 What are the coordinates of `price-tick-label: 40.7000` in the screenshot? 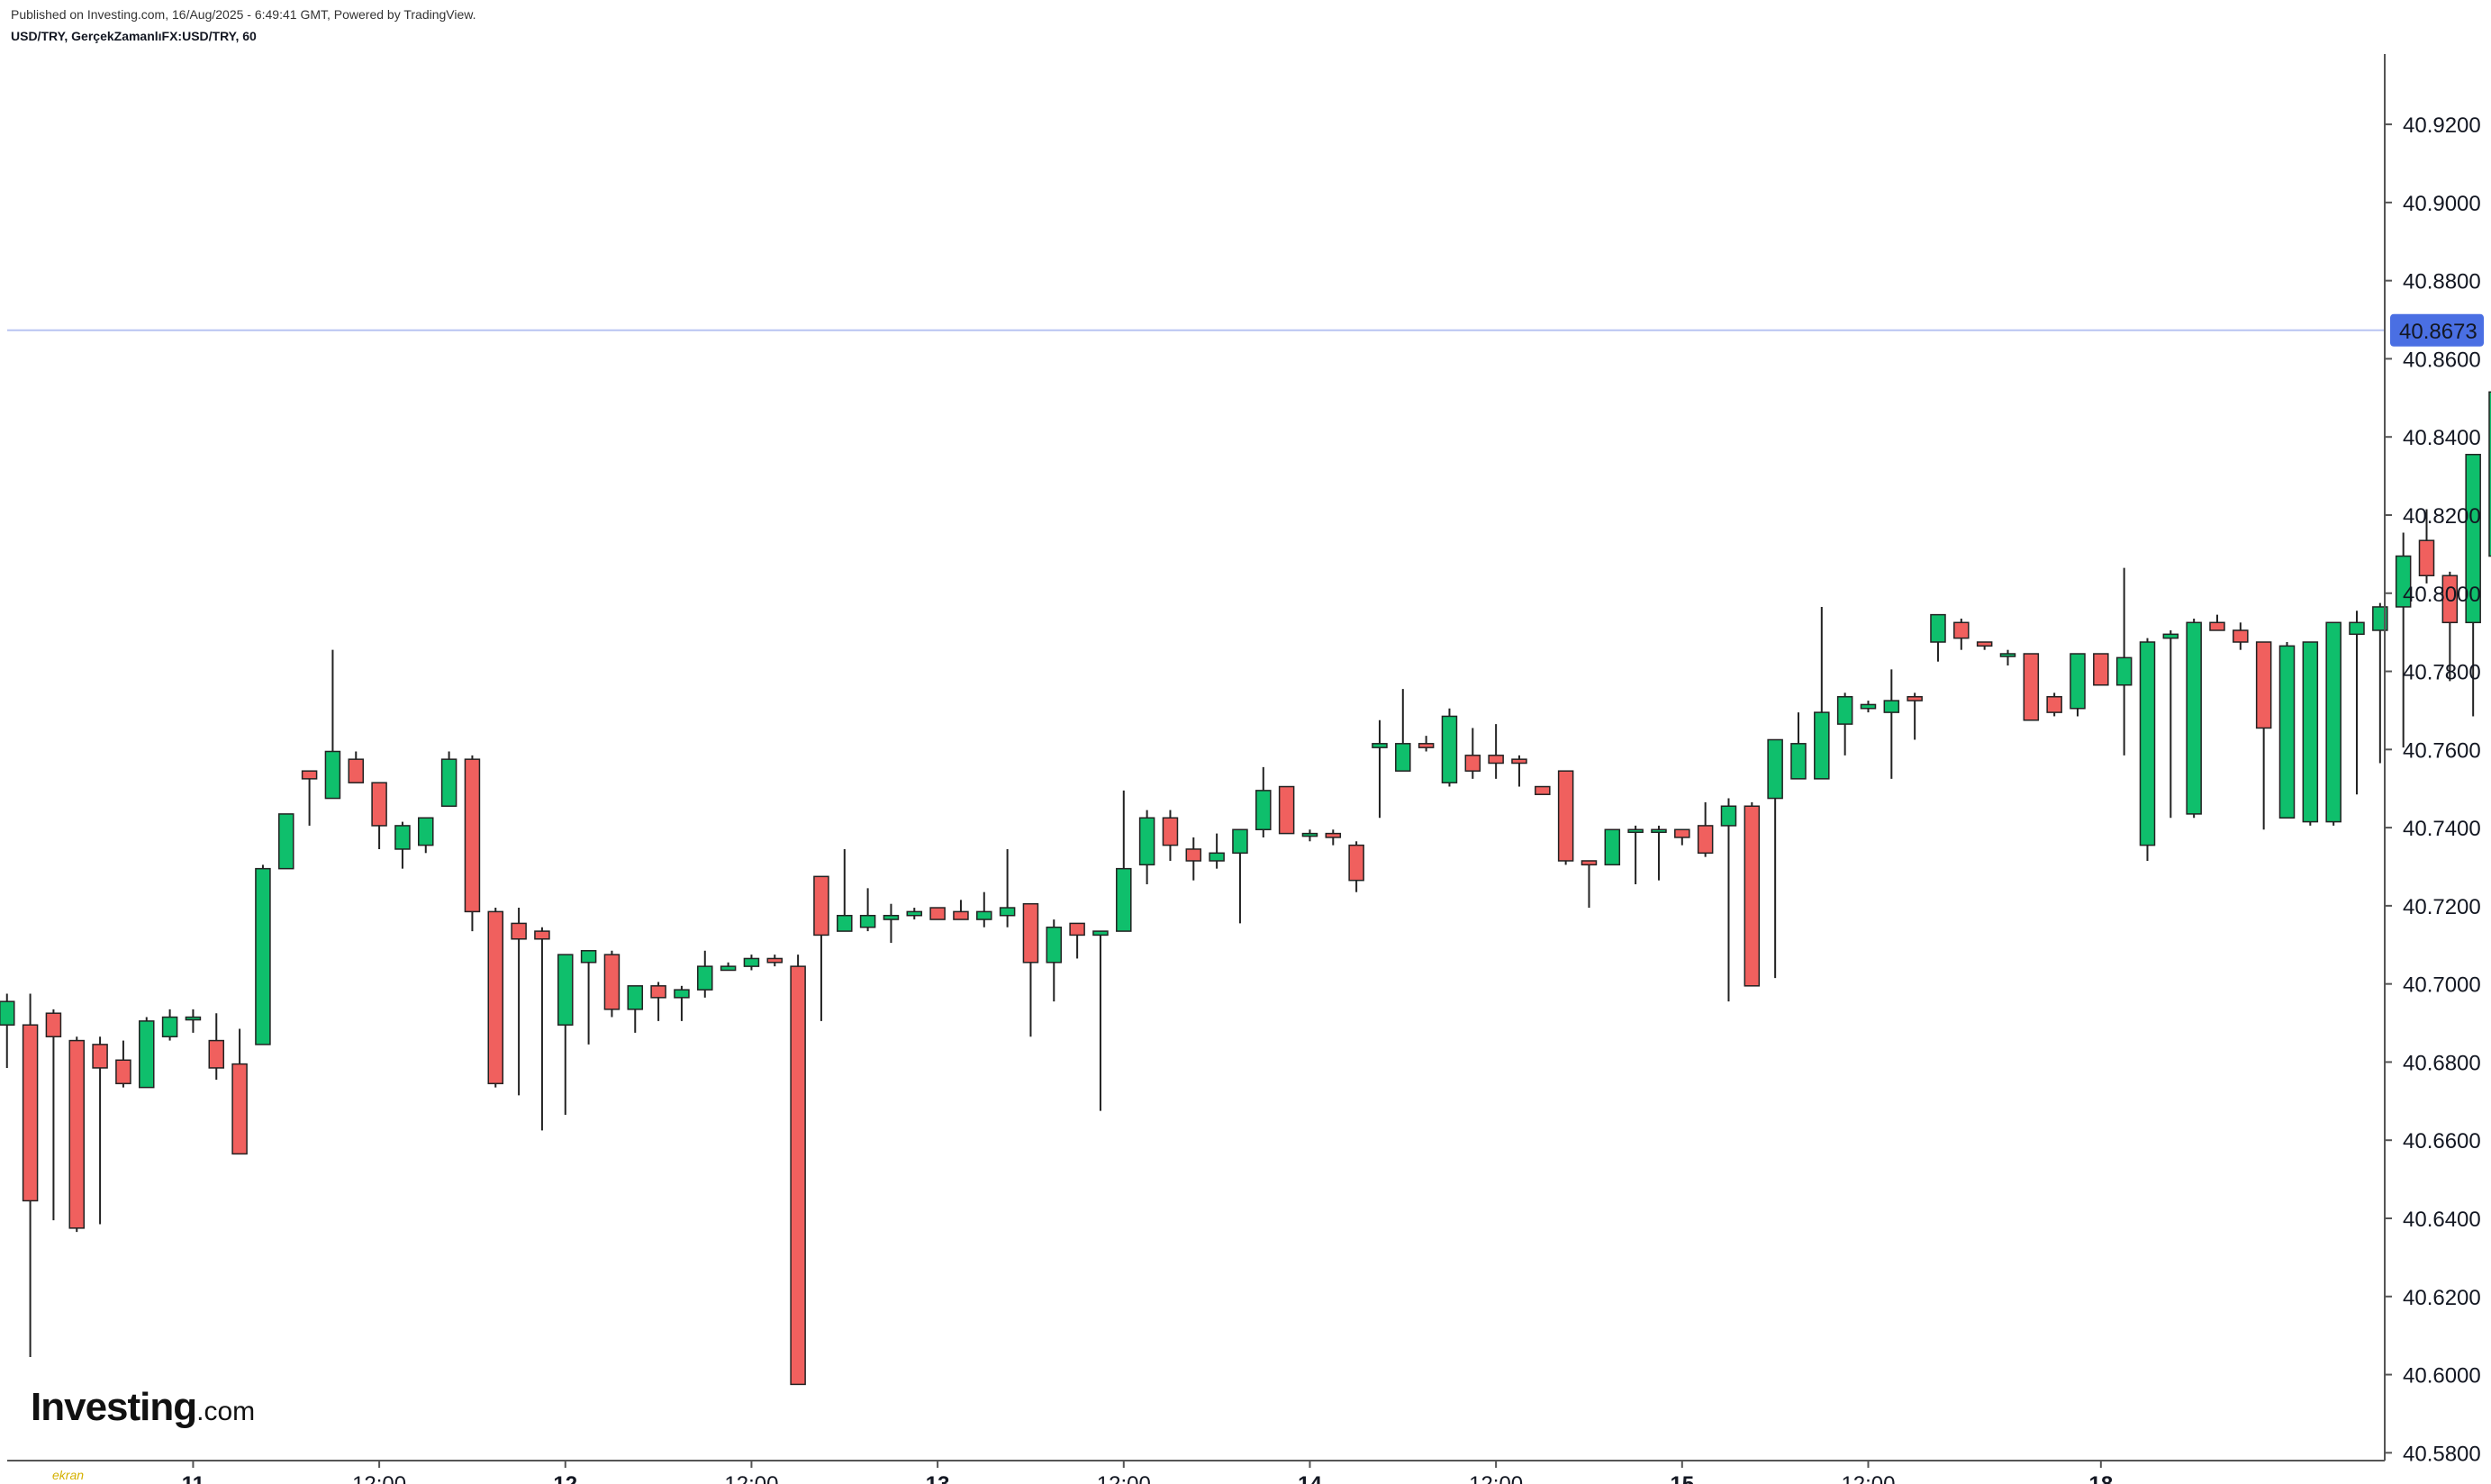 It's located at (2442, 986).